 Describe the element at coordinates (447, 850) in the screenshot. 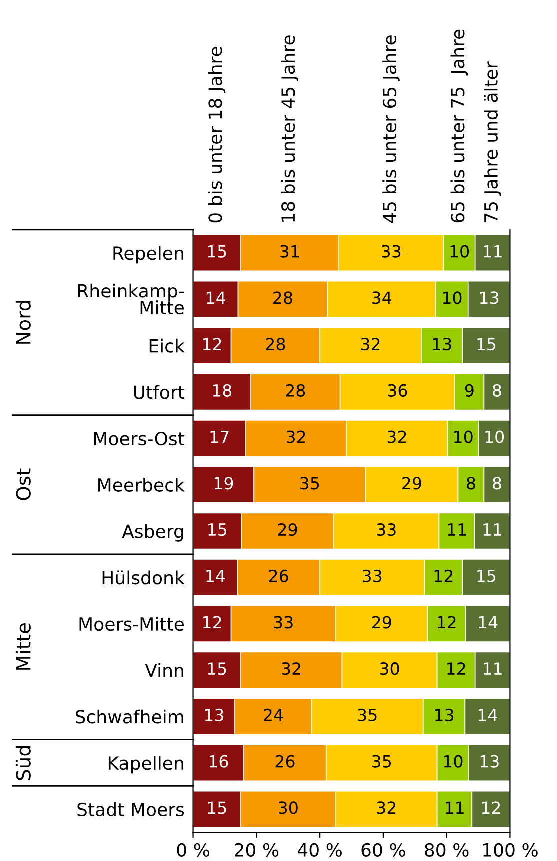

I see `x-tick-label: 80 %` at that location.